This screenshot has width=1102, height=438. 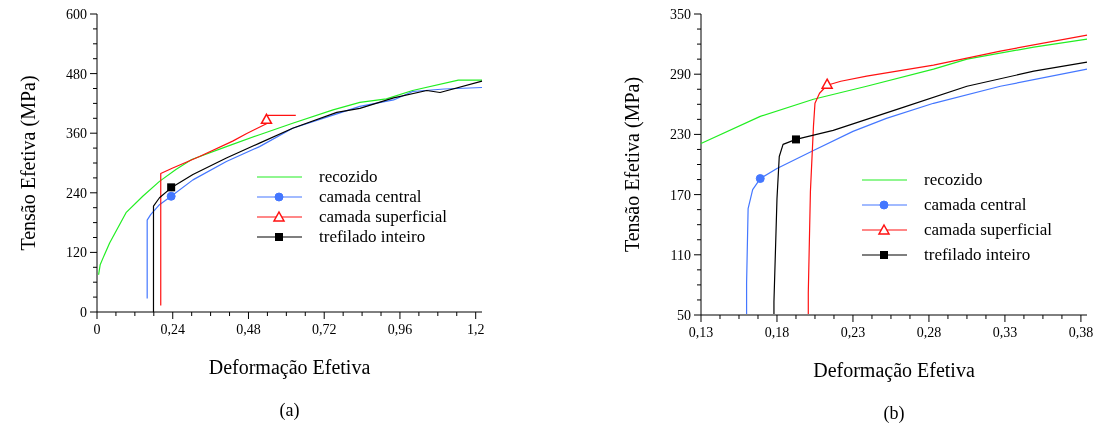 What do you see at coordinates (680, 135) in the screenshot?
I see `y-tick-label: 230` at bounding box center [680, 135].